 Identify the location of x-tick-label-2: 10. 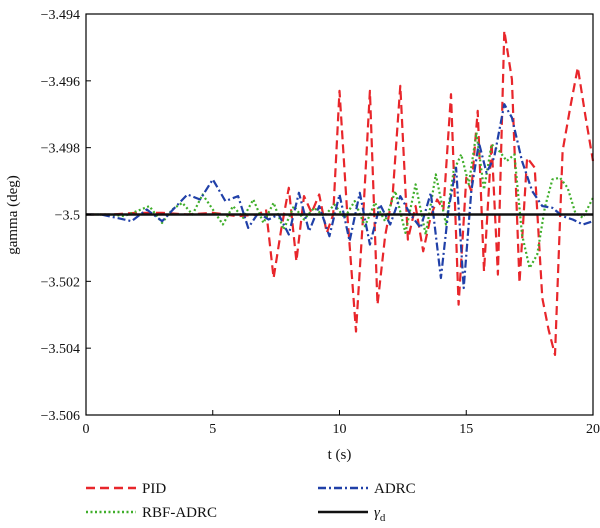
(340, 429).